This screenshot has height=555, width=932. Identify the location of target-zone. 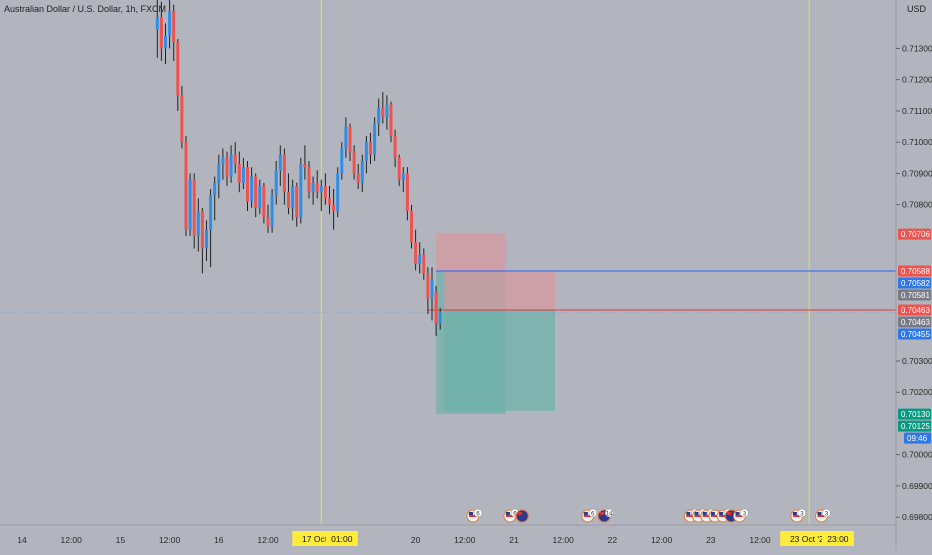
(499, 360).